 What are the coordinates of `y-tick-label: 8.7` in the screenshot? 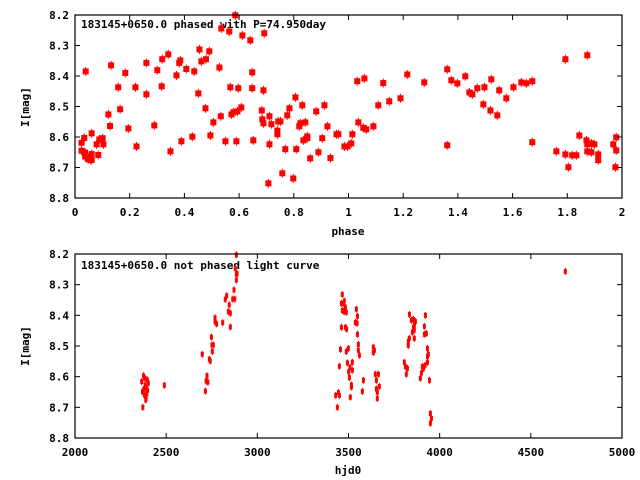 It's located at (59, 407).